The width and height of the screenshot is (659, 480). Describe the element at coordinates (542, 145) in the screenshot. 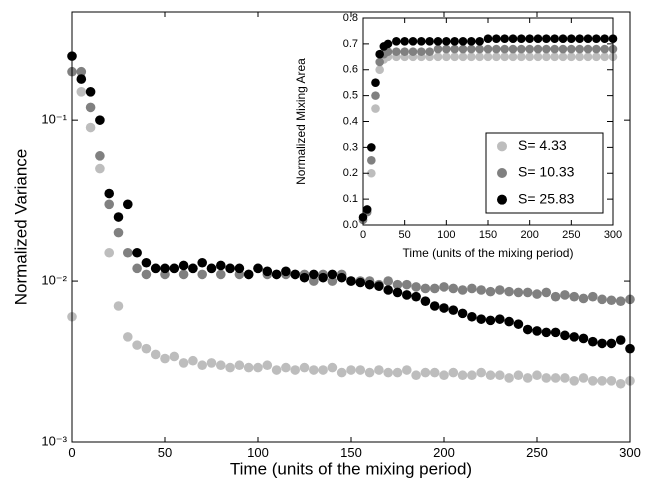

I see `legend-label: S= 4.33` at that location.